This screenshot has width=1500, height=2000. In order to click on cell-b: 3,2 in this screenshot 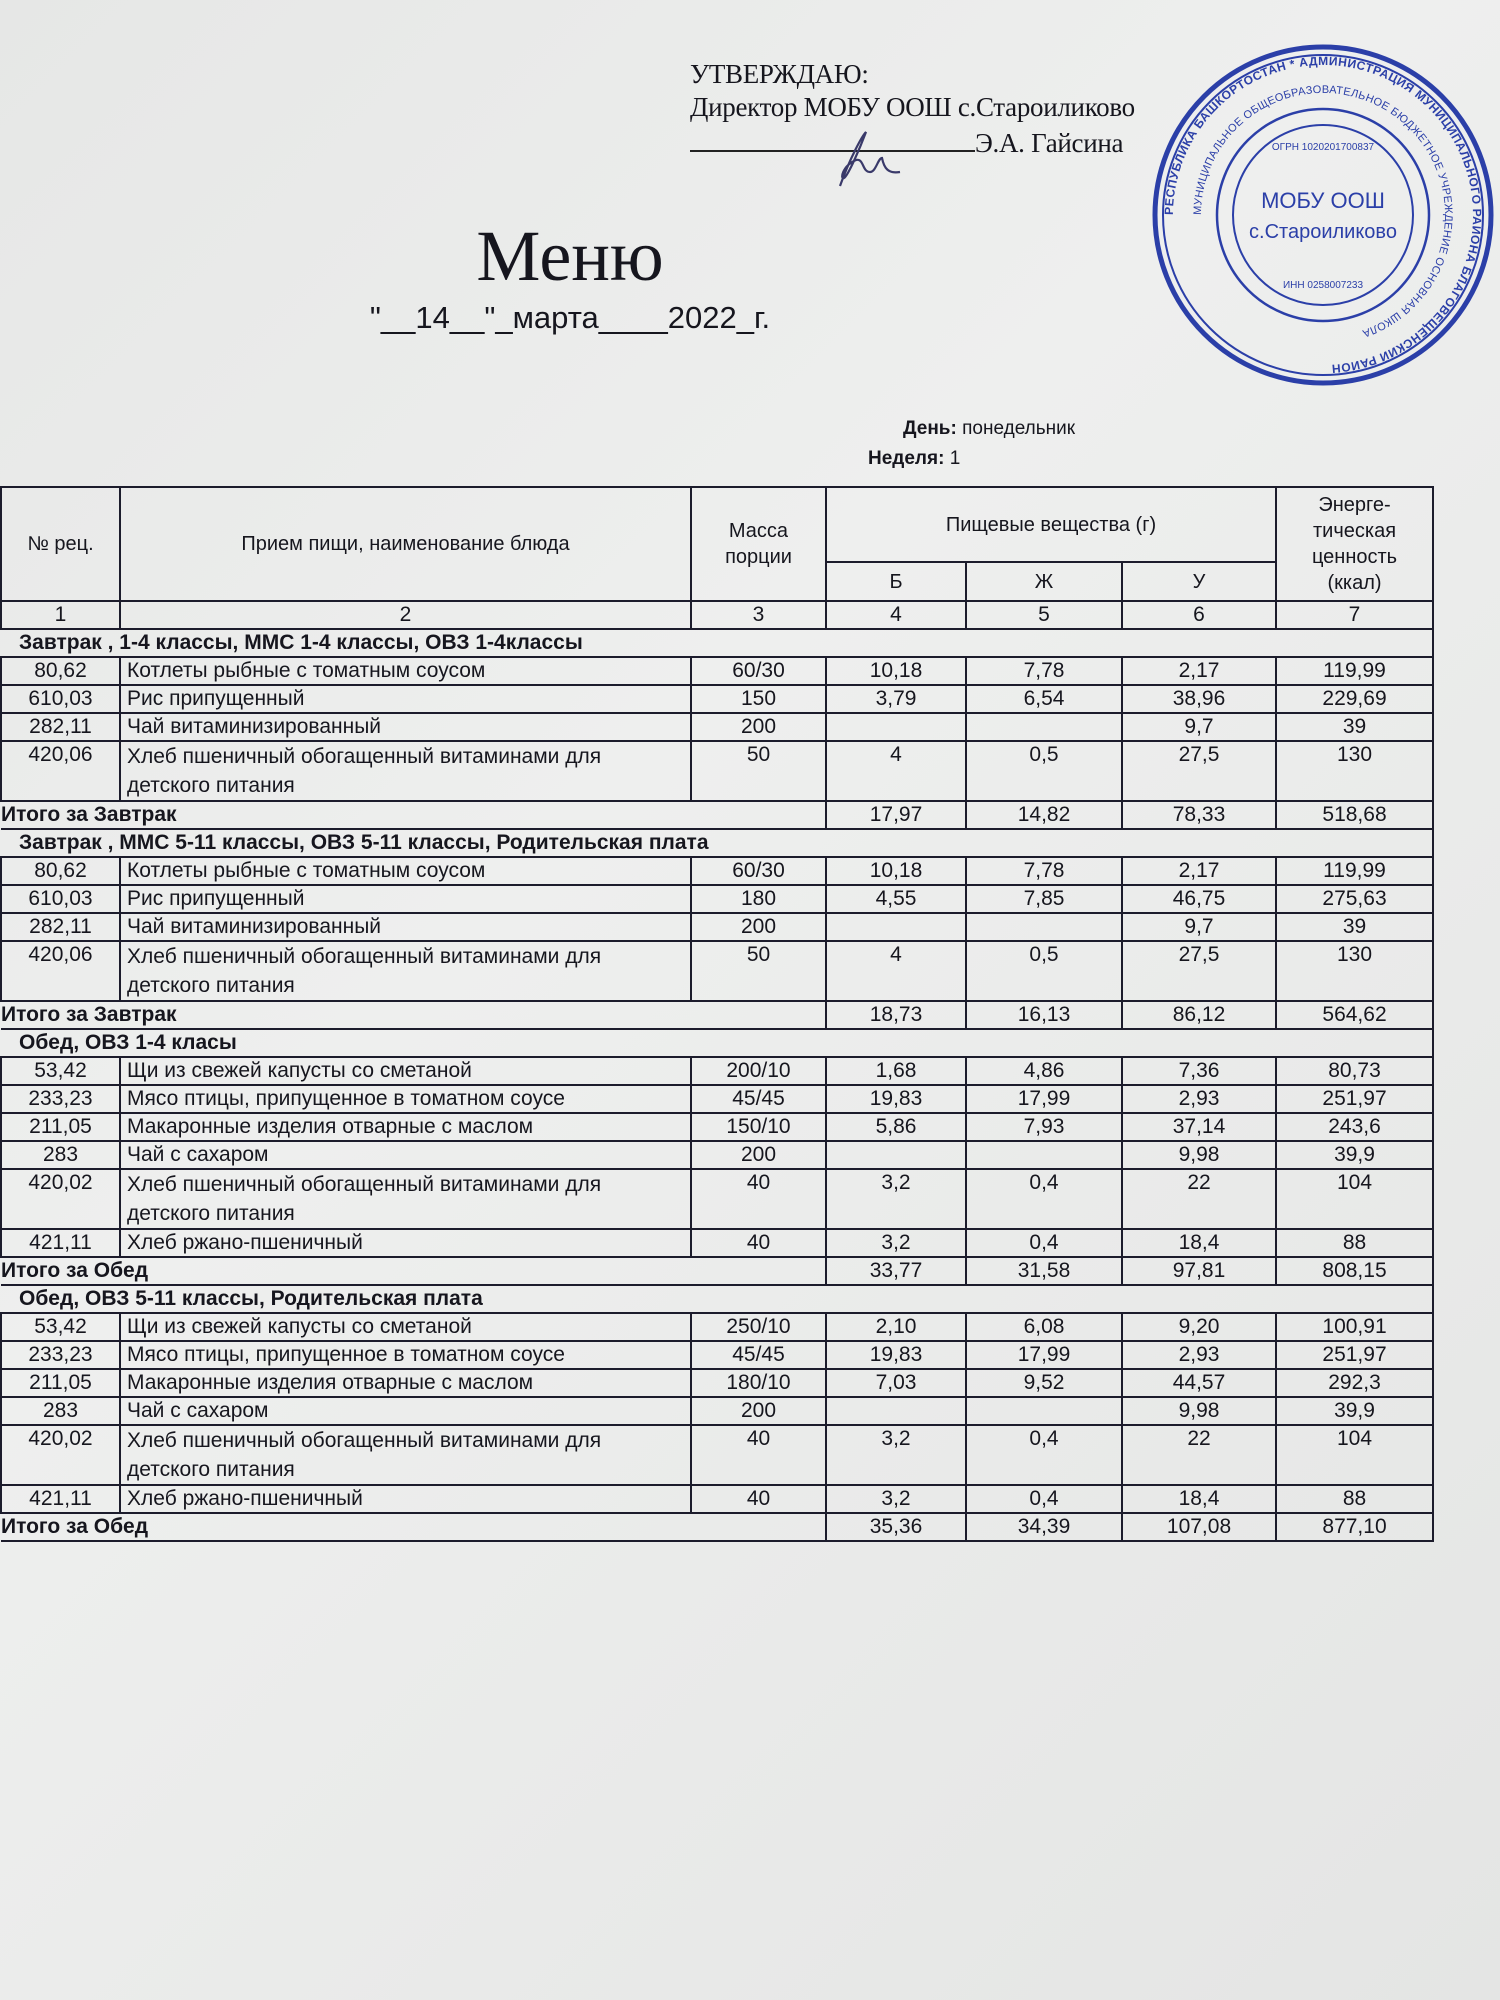, I will do `click(896, 1455)`.